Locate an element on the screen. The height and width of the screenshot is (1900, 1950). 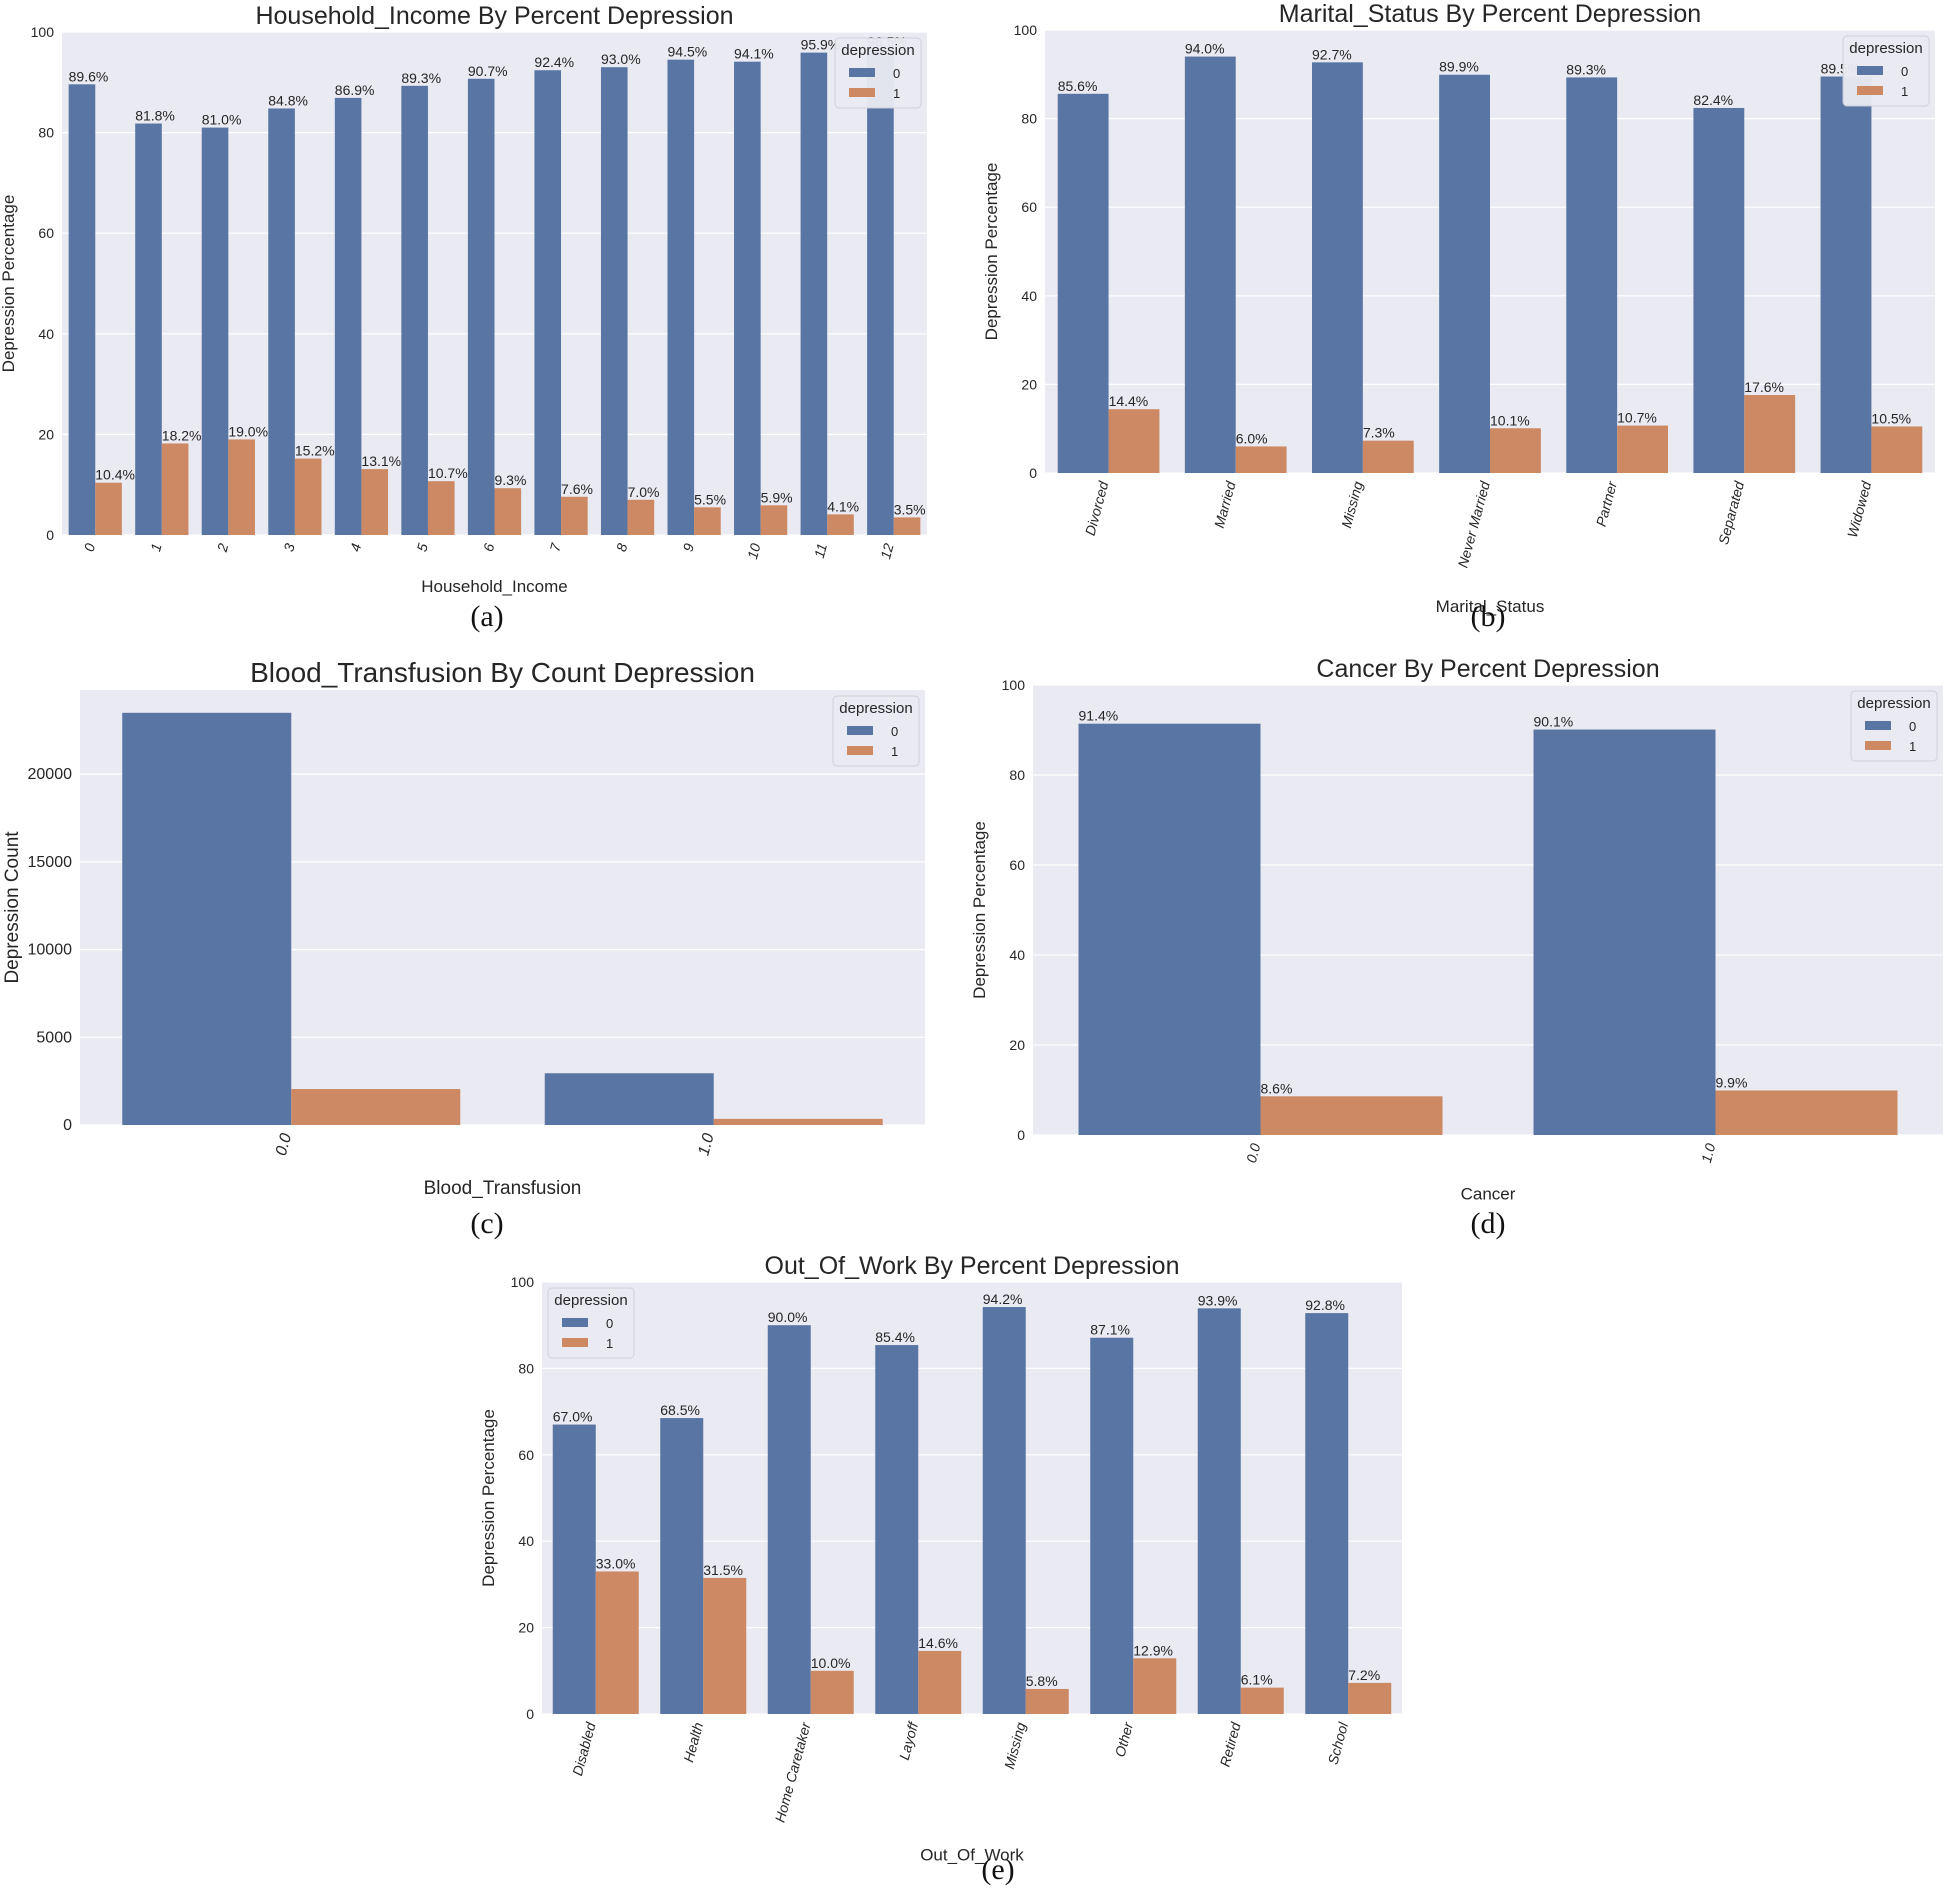
y-axis-label: Depression Percentage is located at coordinates (979, 910).